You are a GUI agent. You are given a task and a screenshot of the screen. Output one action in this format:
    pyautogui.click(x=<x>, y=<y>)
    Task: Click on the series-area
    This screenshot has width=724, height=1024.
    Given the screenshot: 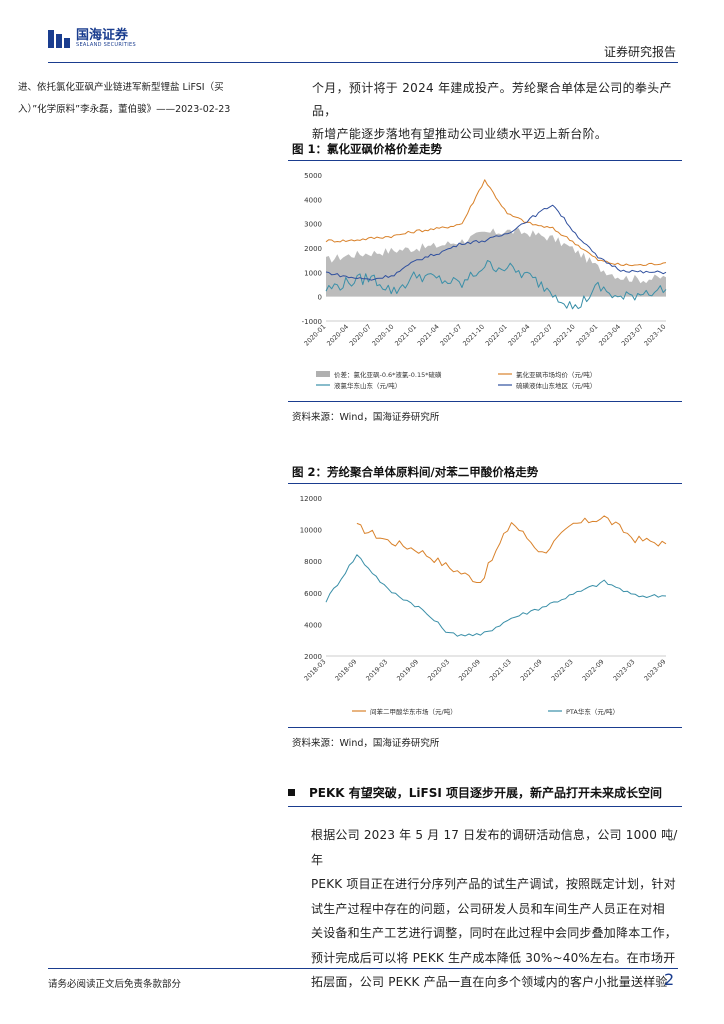 What is the action you would take?
    pyautogui.click(x=496, y=262)
    